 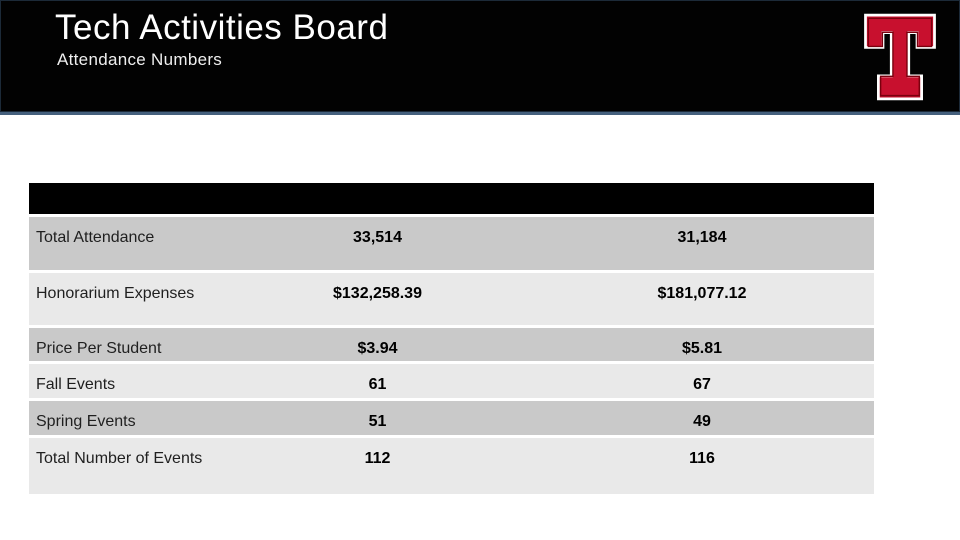 What do you see at coordinates (119, 458) in the screenshot?
I see `row-label: Total Number of Events` at bounding box center [119, 458].